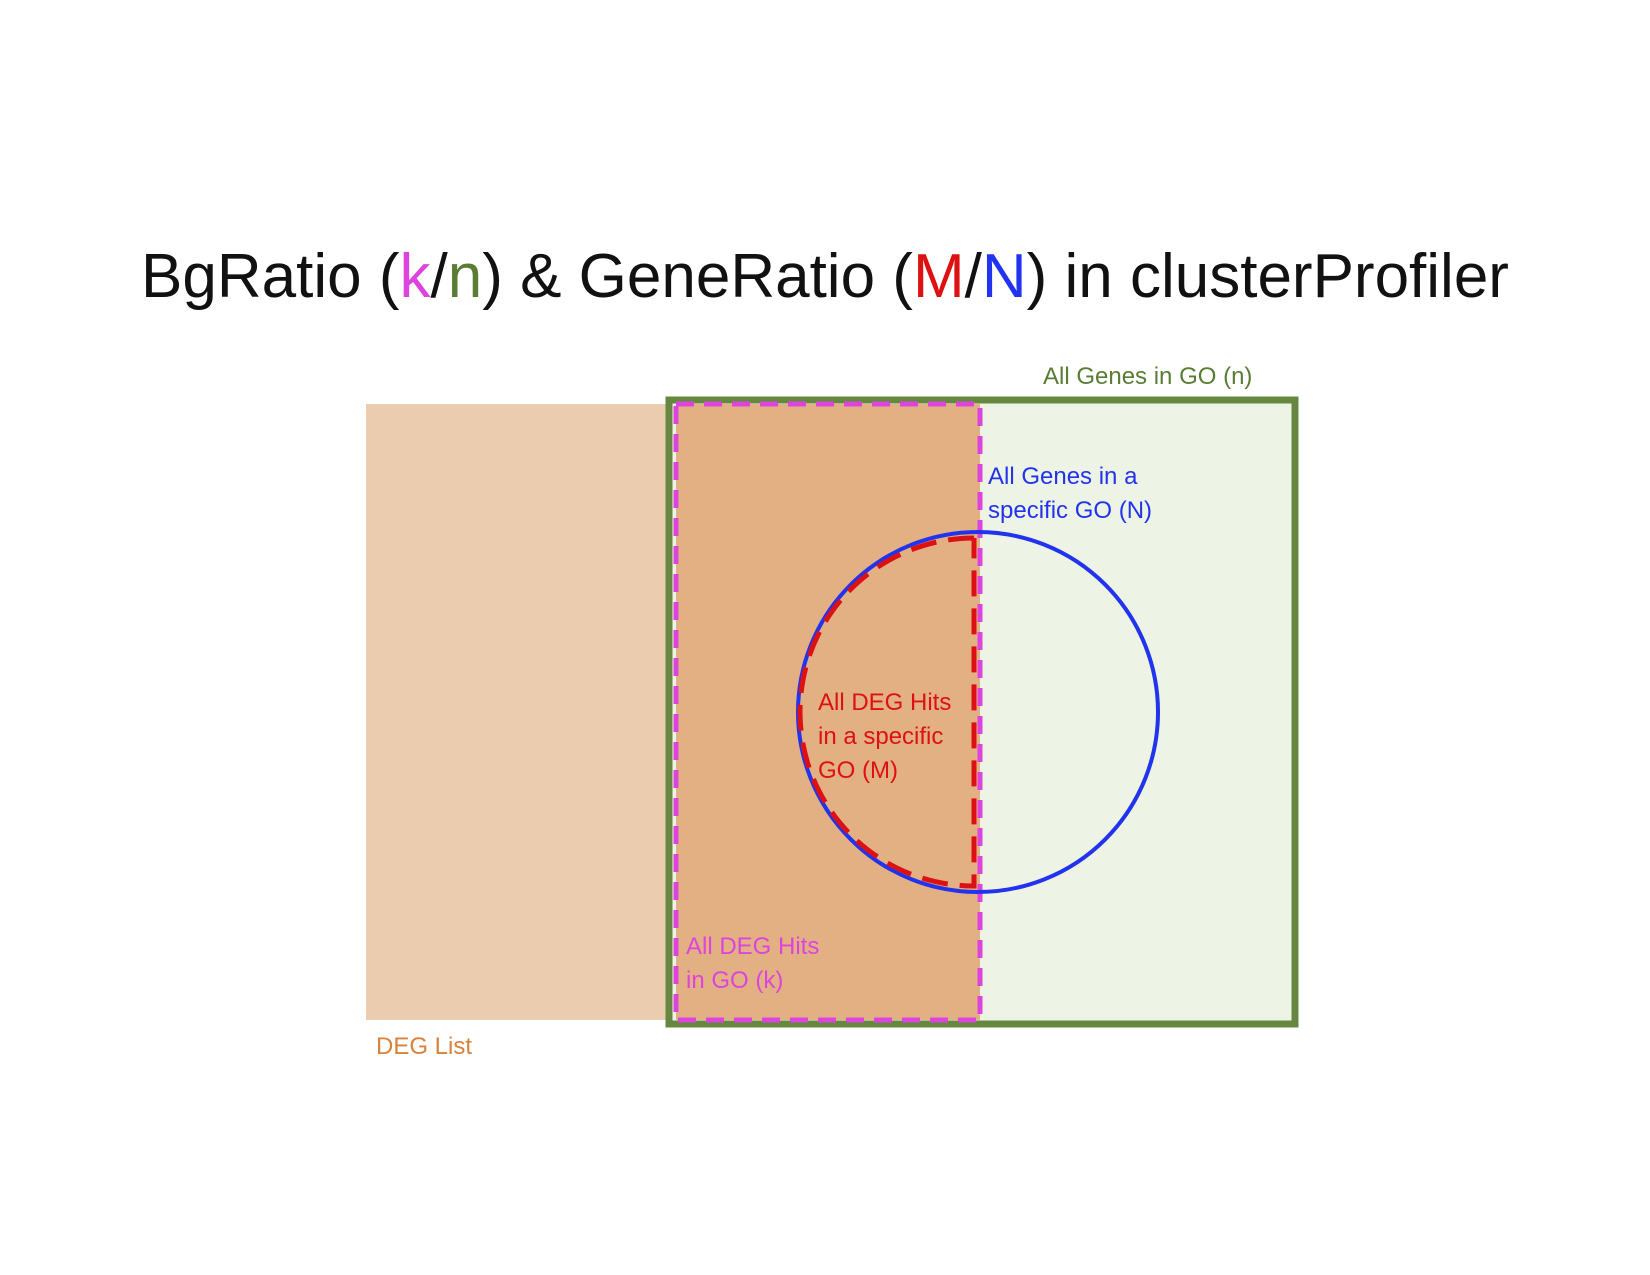  Describe the element at coordinates (415, 276) in the screenshot. I see `title-k: k` at that location.